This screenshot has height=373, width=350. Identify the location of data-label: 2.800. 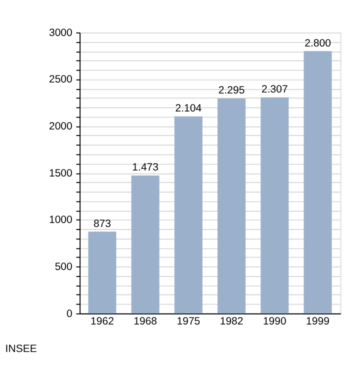
(318, 43).